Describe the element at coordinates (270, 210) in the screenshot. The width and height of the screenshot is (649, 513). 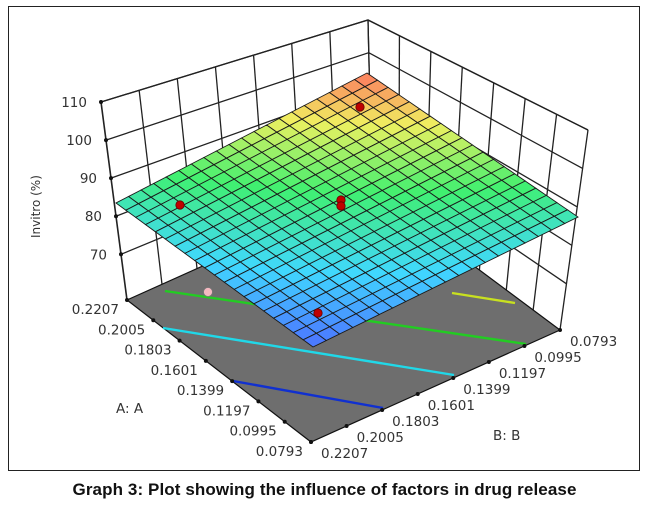
I see `design-points` at that location.